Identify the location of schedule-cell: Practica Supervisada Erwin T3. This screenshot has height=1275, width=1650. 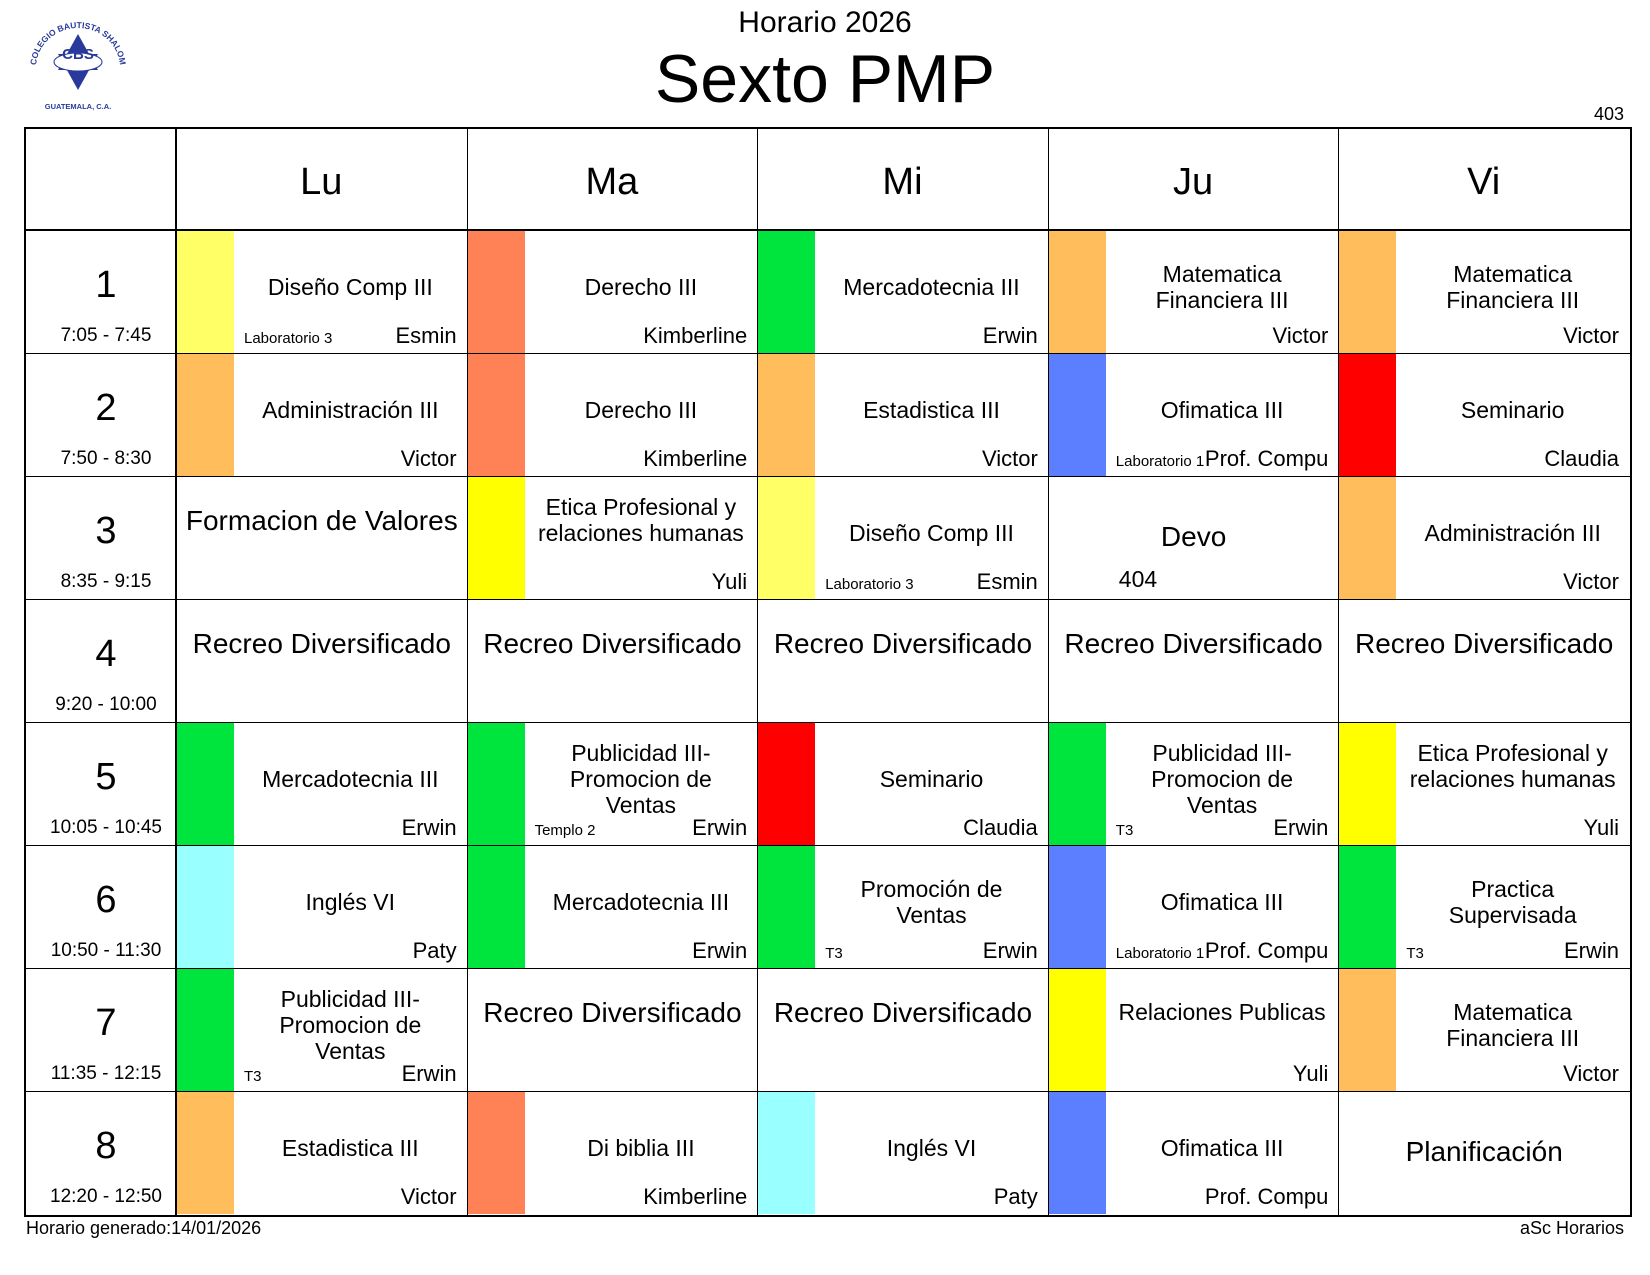
(1484, 907).